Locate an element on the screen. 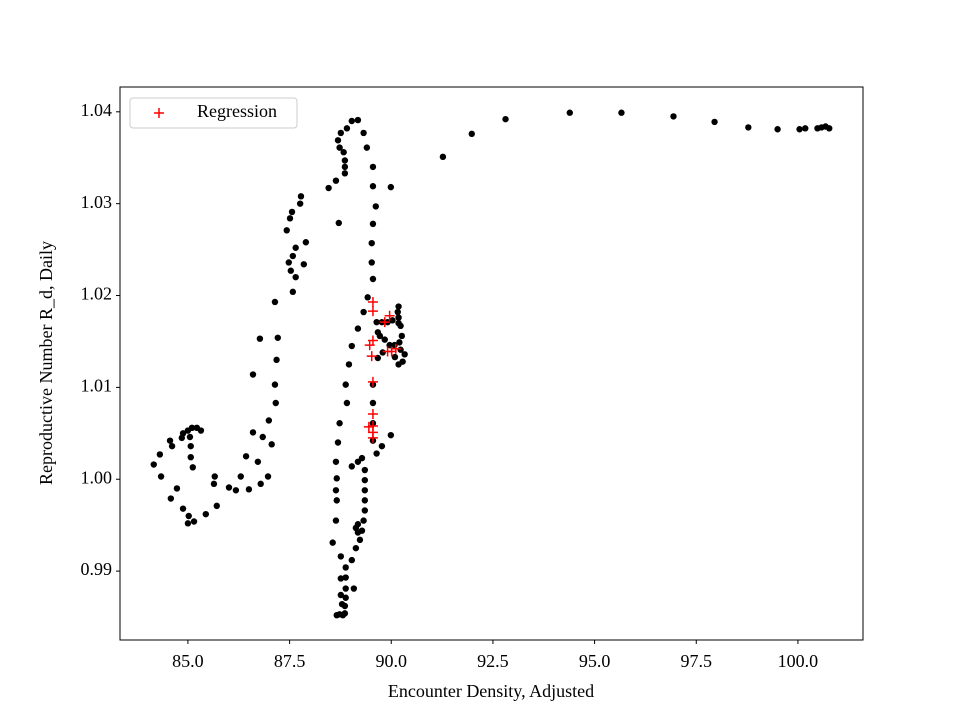 This screenshot has height=720, width=960. y-tick-label: 1.01 is located at coordinates (97, 386).